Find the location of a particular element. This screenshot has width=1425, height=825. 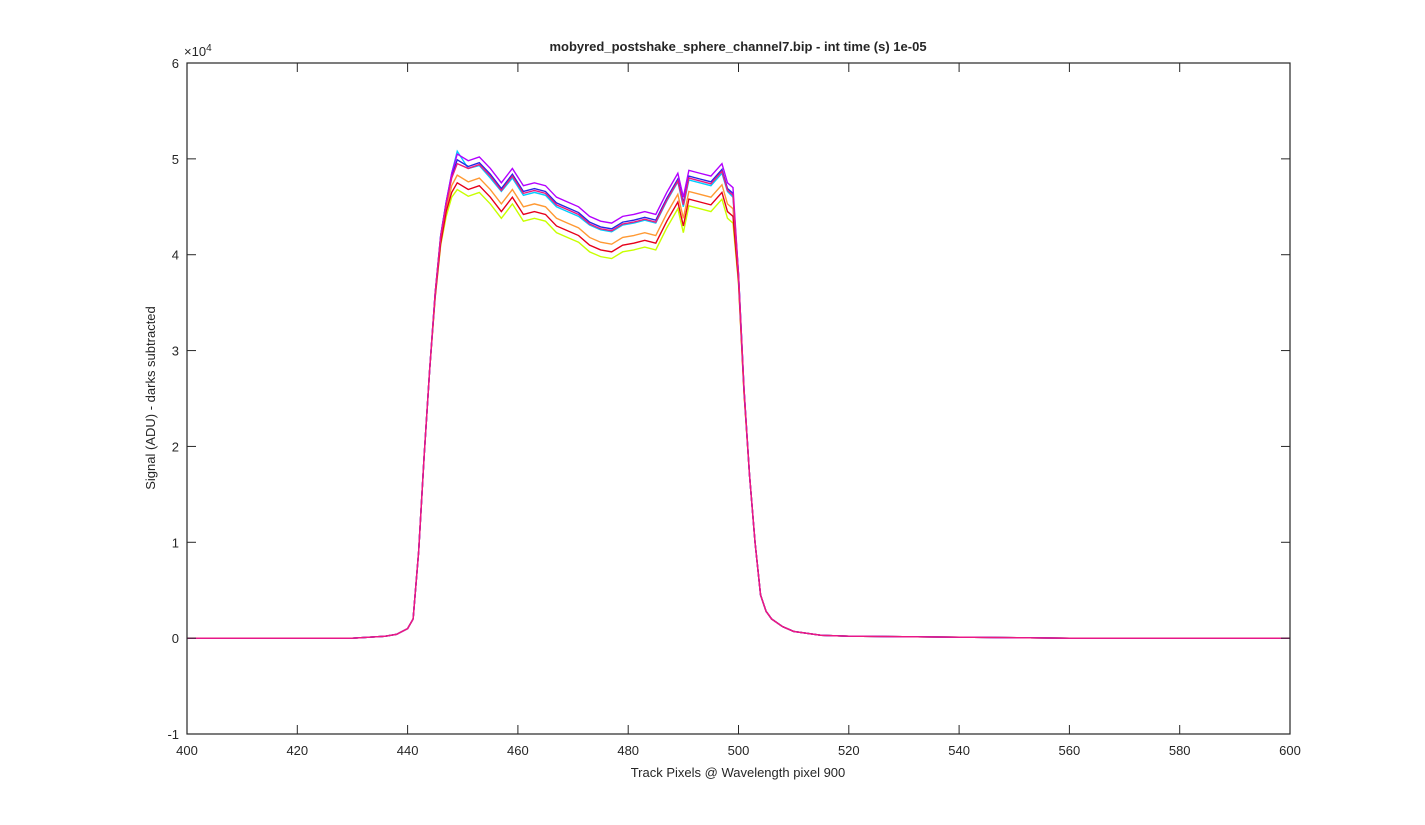

x-tick-label: 420 is located at coordinates (297, 750).